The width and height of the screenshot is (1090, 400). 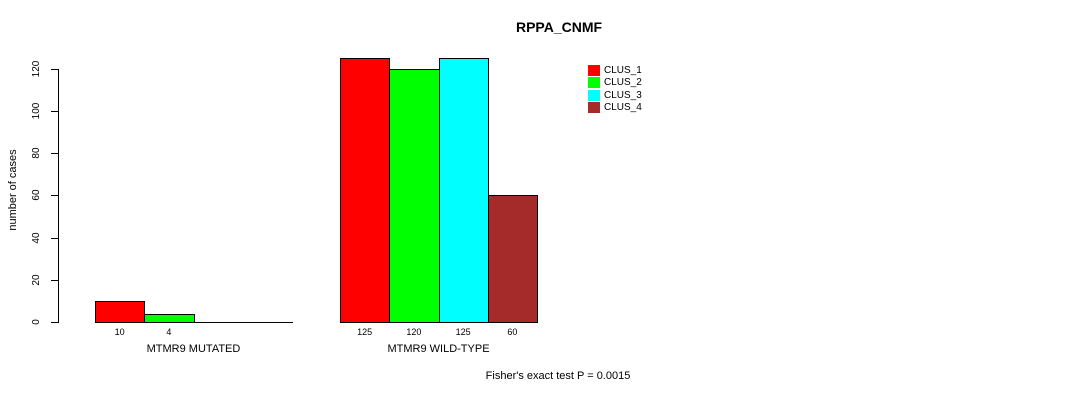 What do you see at coordinates (193, 349) in the screenshot?
I see `group-label: MTMR9 MUTATED` at bounding box center [193, 349].